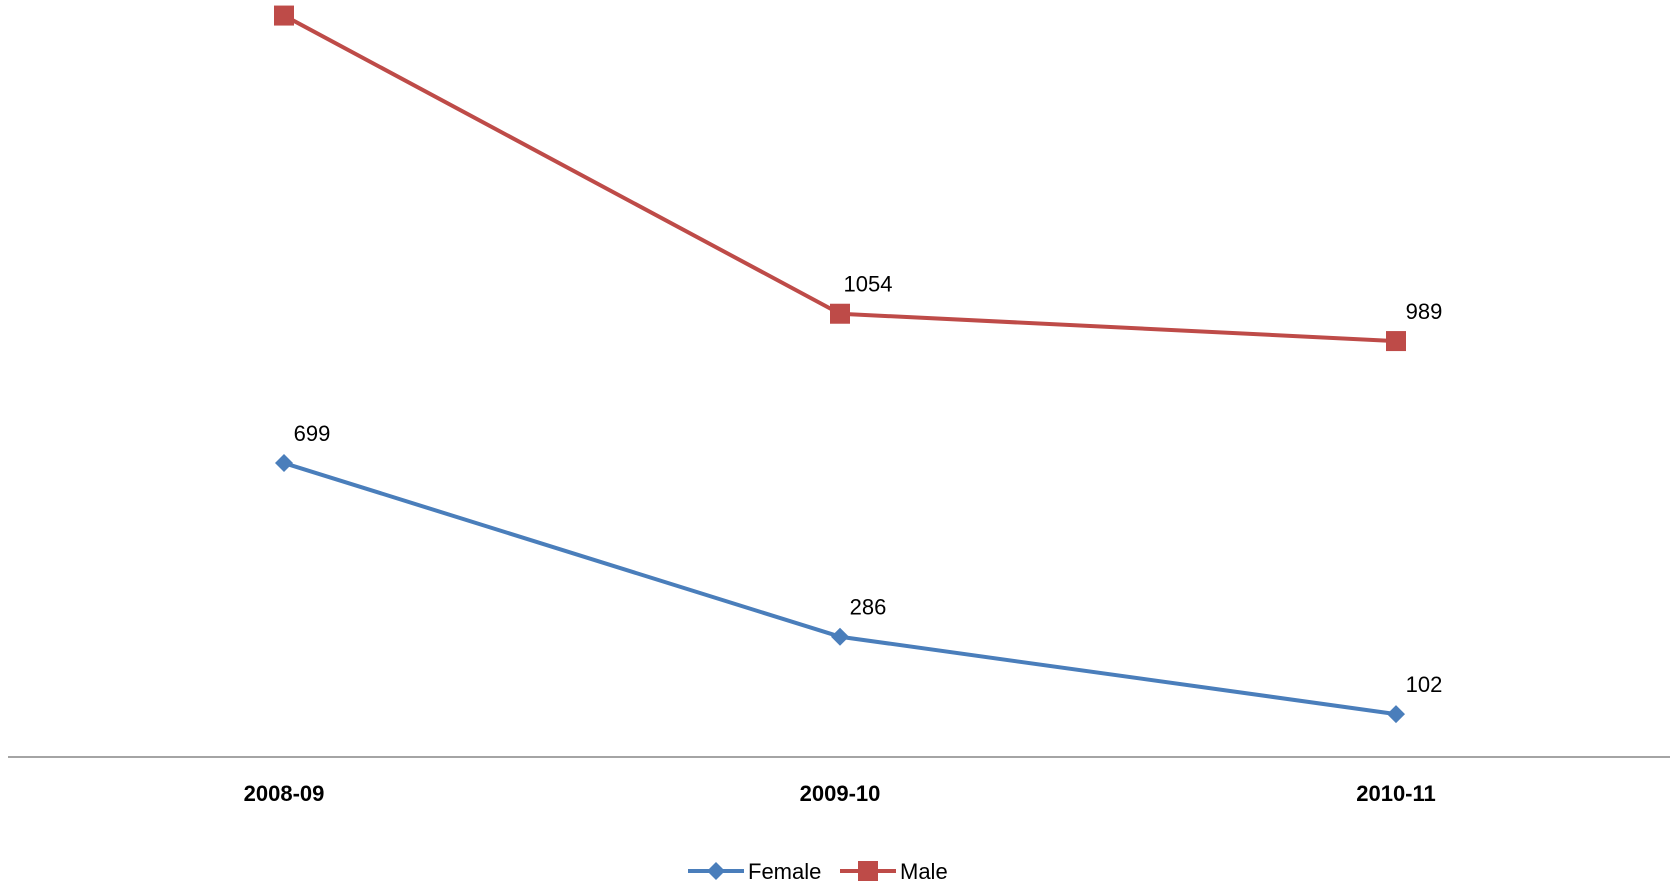 This screenshot has width=1678, height=882. What do you see at coordinates (868, 871) in the screenshot?
I see `legend-marker-male` at bounding box center [868, 871].